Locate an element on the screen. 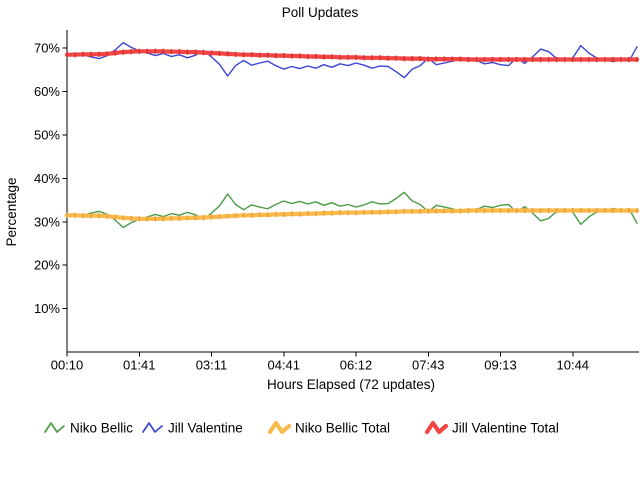  legend-jill-valentine-swatch-icon is located at coordinates (152, 427).